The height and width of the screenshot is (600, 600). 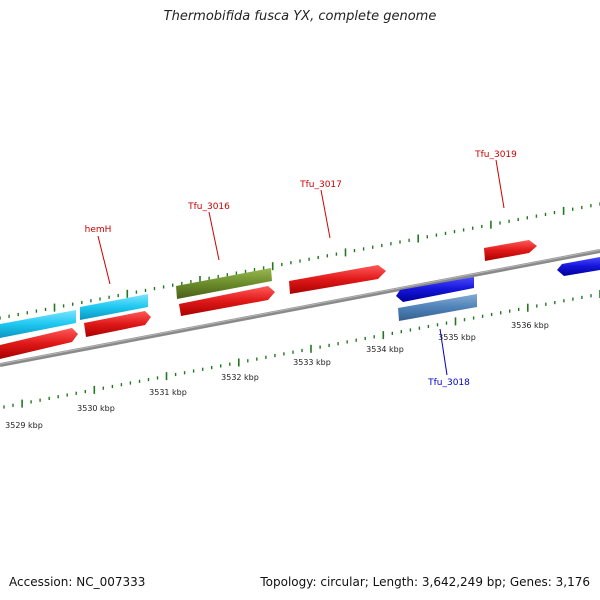 What do you see at coordinates (240, 377) in the screenshot?
I see `scale-label: 3532 kbp` at bounding box center [240, 377].